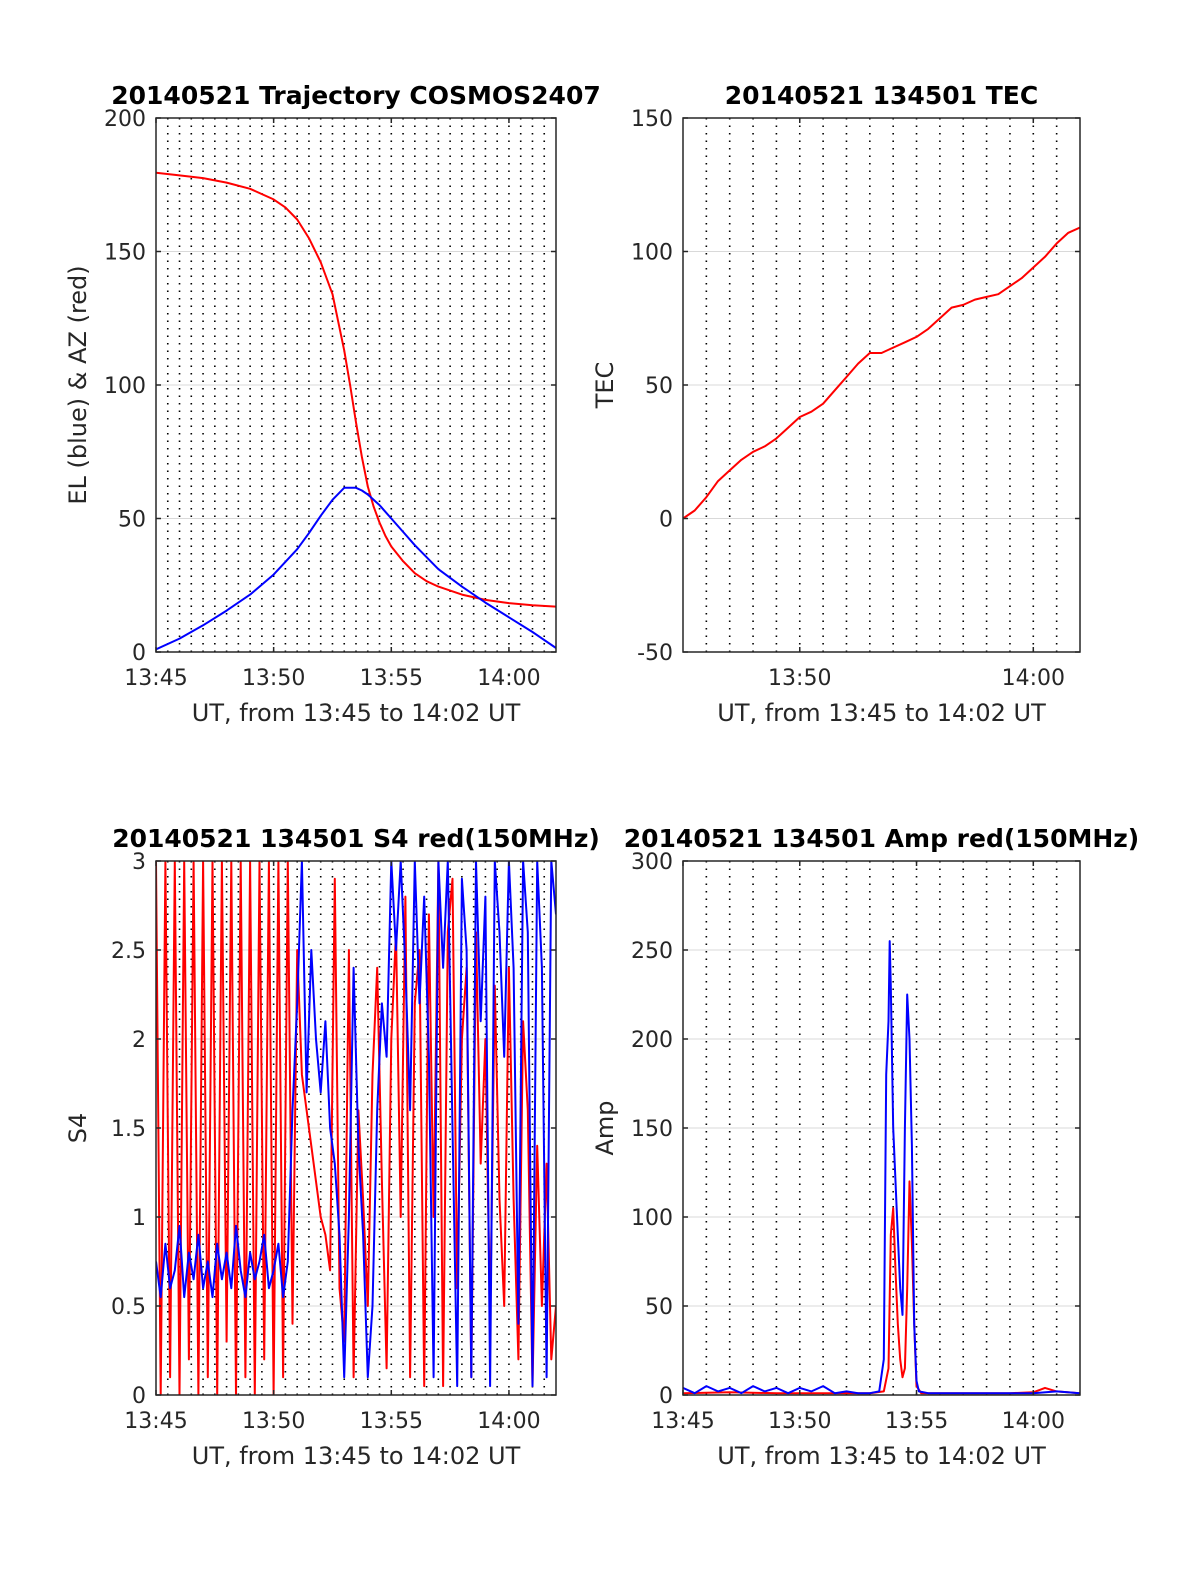 Image resolution: width=1200 pixels, height=1575 pixels. Describe the element at coordinates (128, 1129) in the screenshot. I see `y-tick-label: 1.5` at that location.